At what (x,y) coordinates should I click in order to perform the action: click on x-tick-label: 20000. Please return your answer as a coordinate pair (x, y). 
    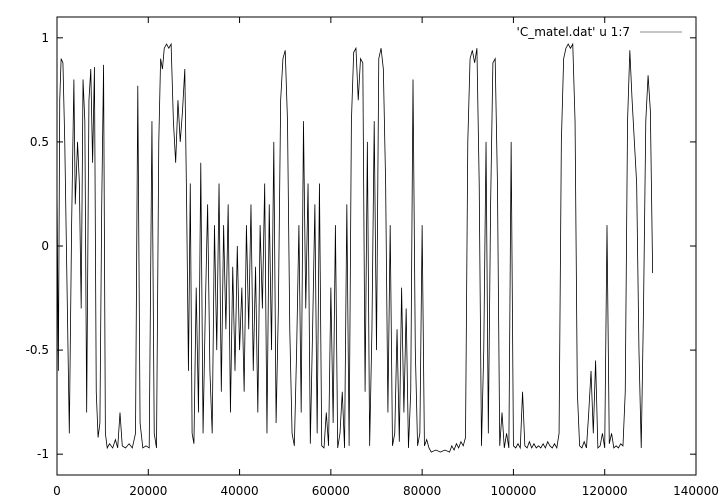
    Looking at the image, I should click on (148, 491).